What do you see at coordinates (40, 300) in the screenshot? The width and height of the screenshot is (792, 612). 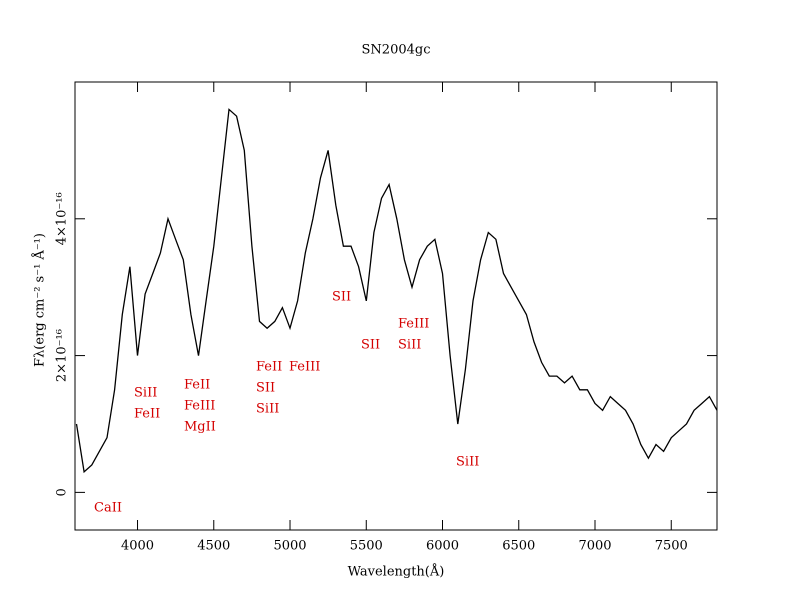 I see `y-axis-label: Fλ(erg cm⁻² s⁻¹ Å⁻¹)` at bounding box center [40, 300].